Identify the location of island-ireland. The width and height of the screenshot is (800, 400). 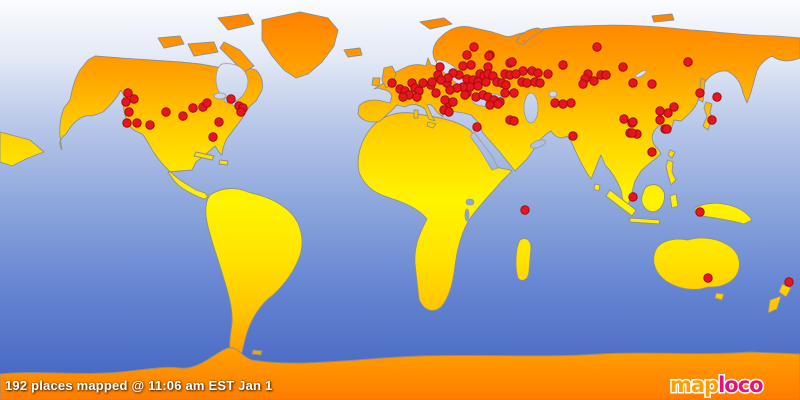
(376, 82).